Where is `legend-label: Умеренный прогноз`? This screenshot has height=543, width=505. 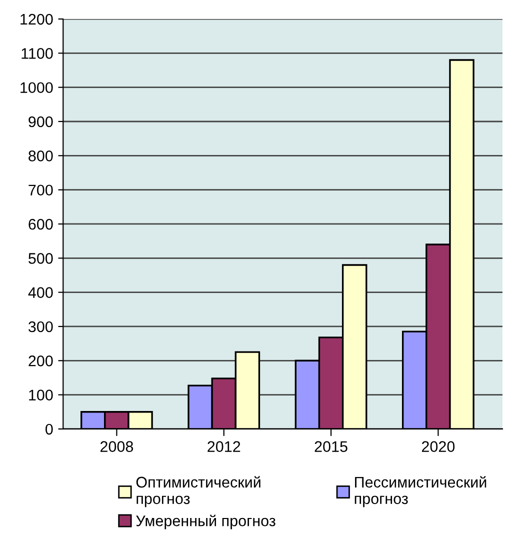 legend-label: Умеренный прогноз is located at coordinates (206, 522).